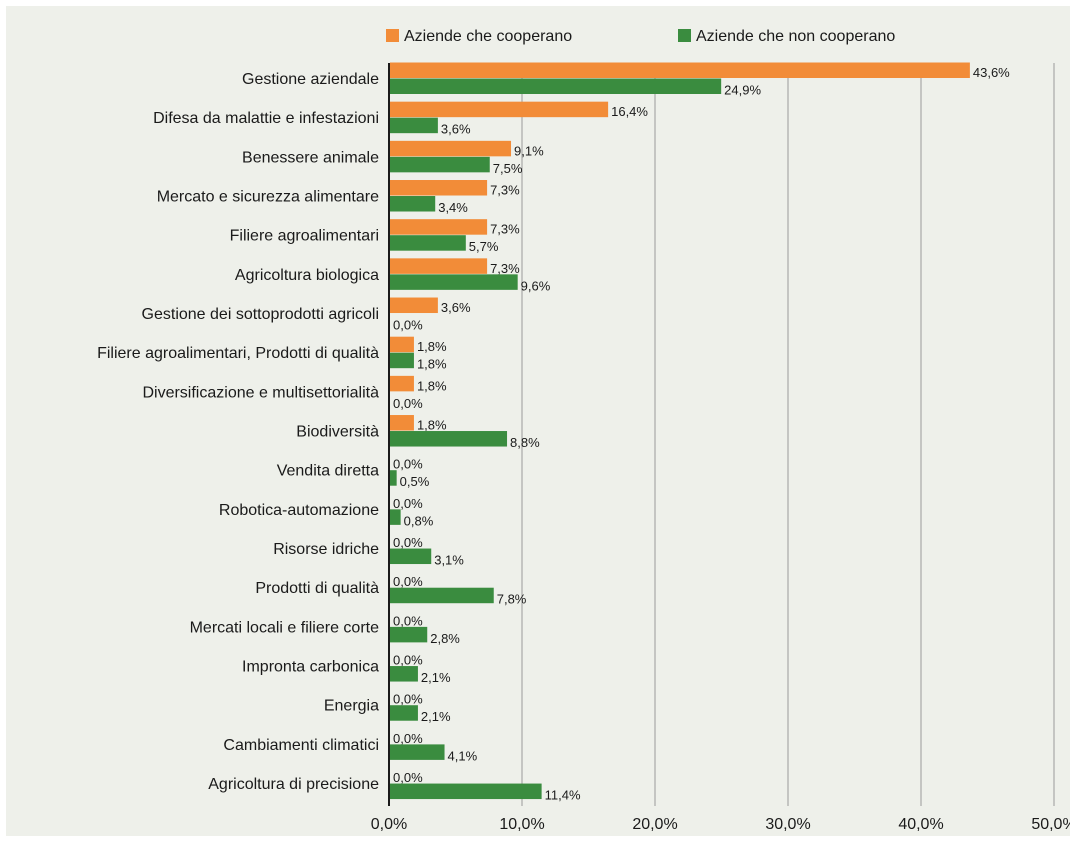 This screenshot has width=1076, height=842. Describe the element at coordinates (521, 824) in the screenshot. I see `x-tick-label: 10,0%` at that location.